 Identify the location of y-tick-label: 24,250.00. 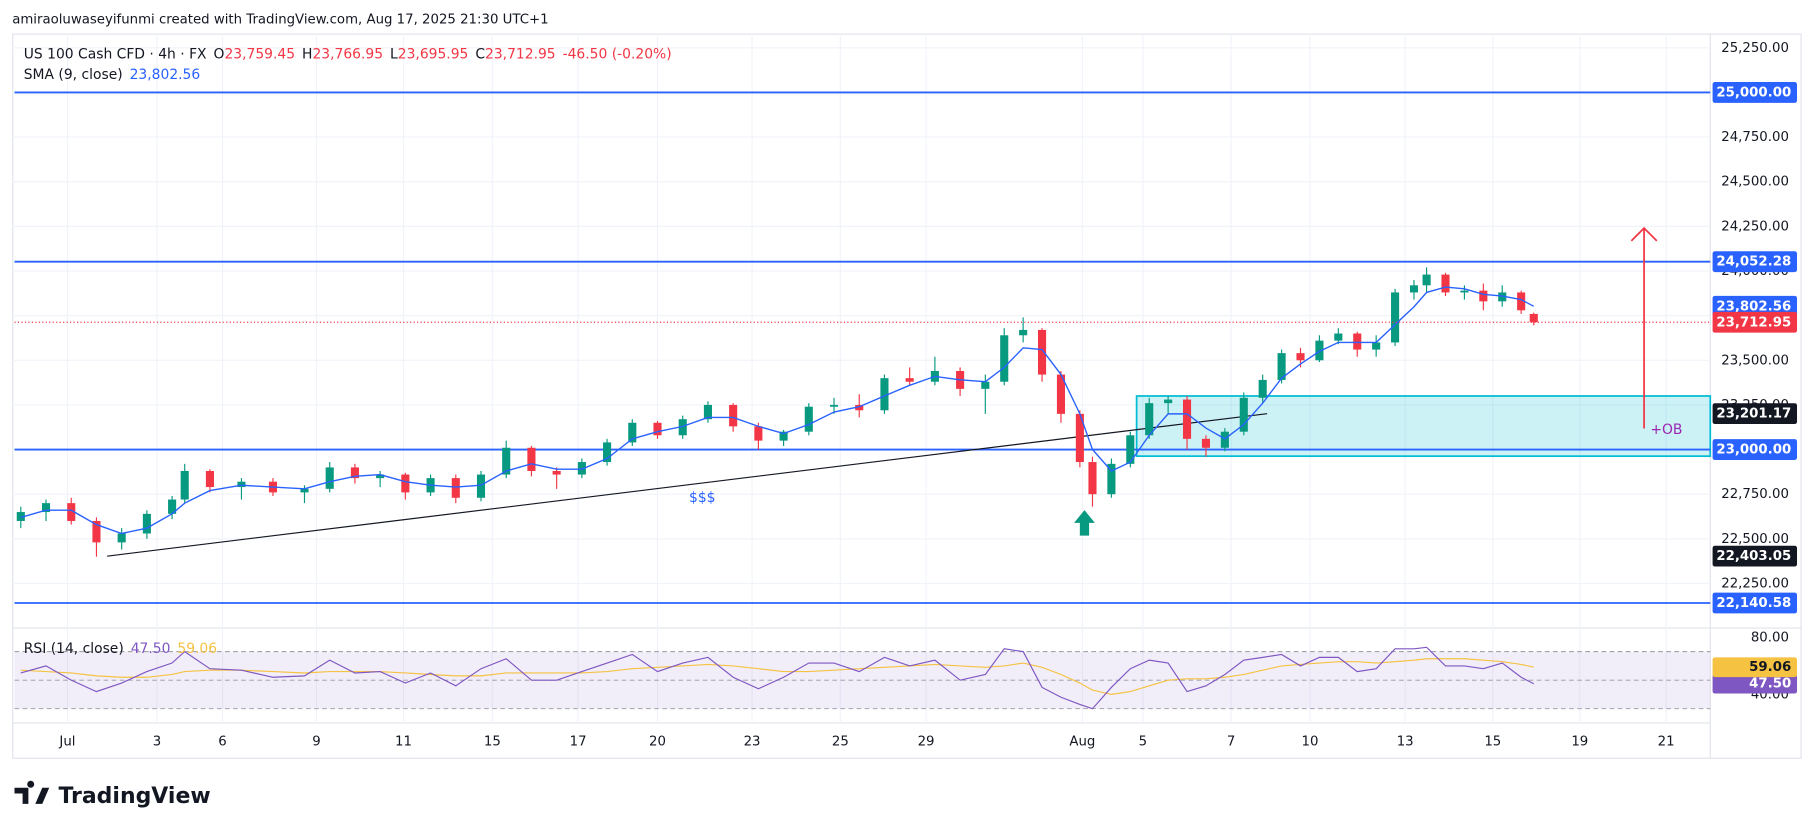
(1755, 226).